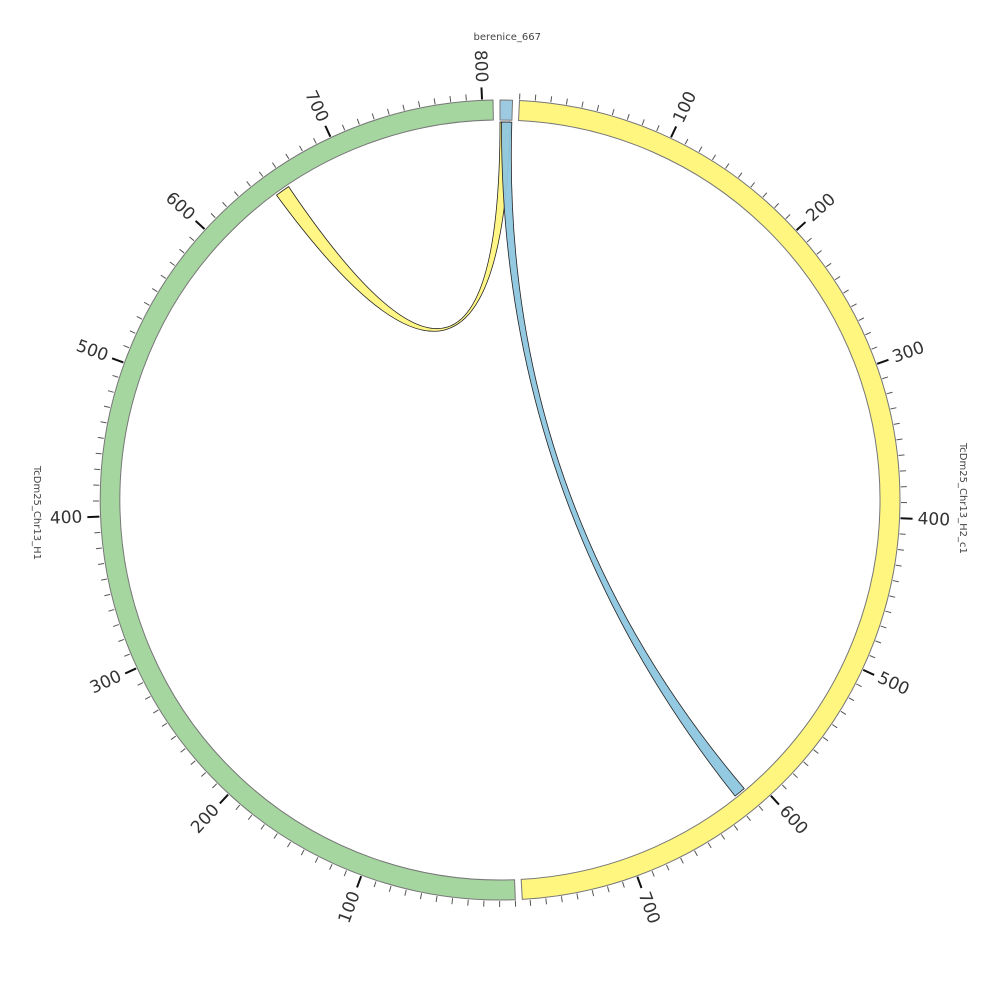  Describe the element at coordinates (36, 512) in the screenshot. I see `sector-label: TcDm25_Chr13_H1` at that location.